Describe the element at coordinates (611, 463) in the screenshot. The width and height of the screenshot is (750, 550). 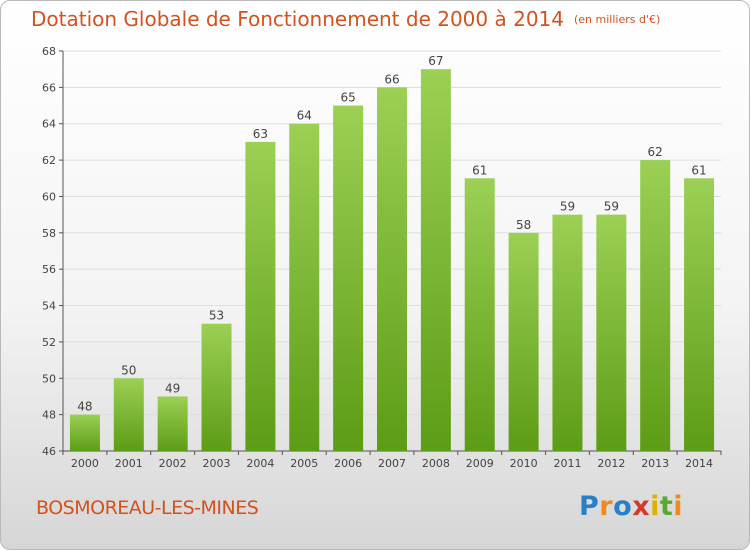
I see `x-tick-label-2012: 2012` at that location.